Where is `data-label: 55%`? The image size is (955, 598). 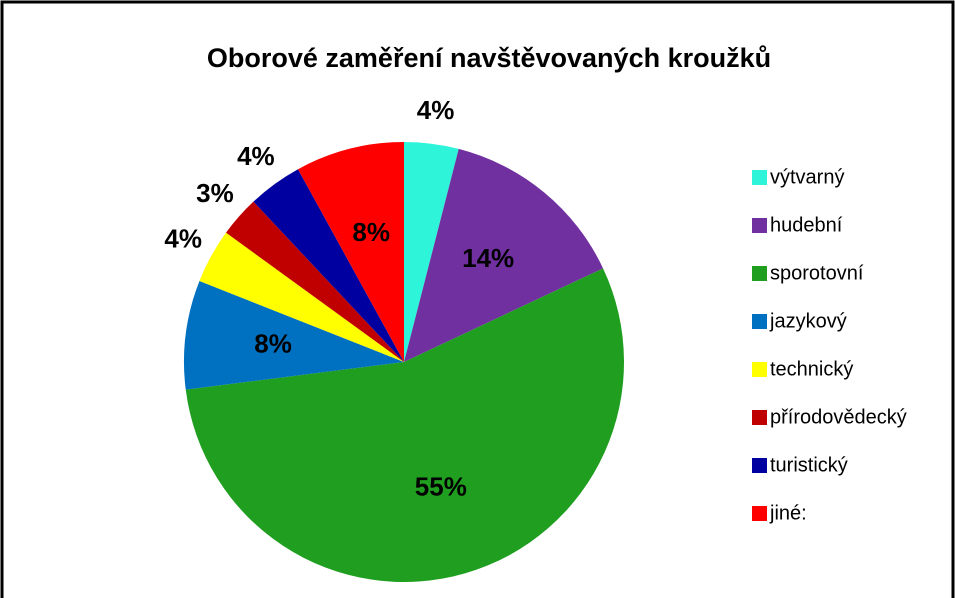 data-label: 55% is located at coordinates (441, 487).